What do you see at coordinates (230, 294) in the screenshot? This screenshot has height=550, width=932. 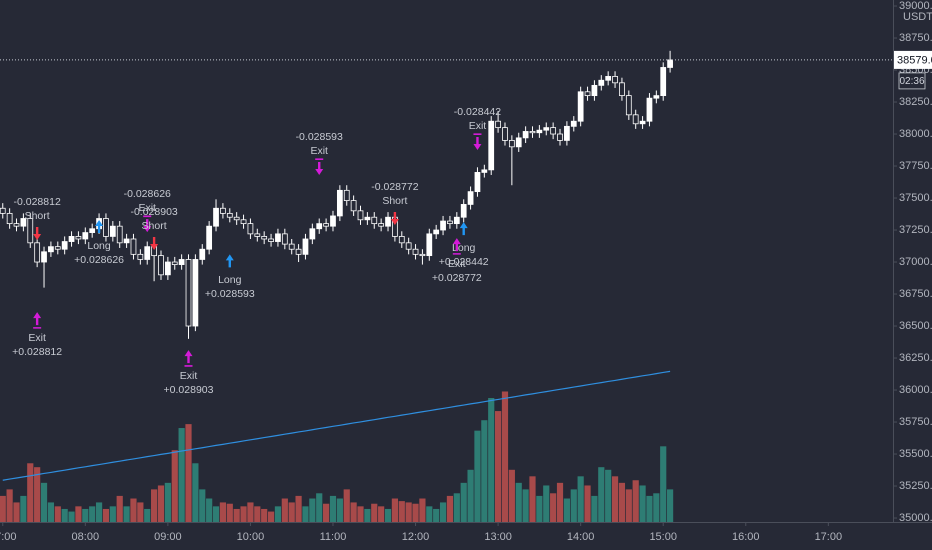 I see `signal-label: +0.028593` at bounding box center [230, 294].